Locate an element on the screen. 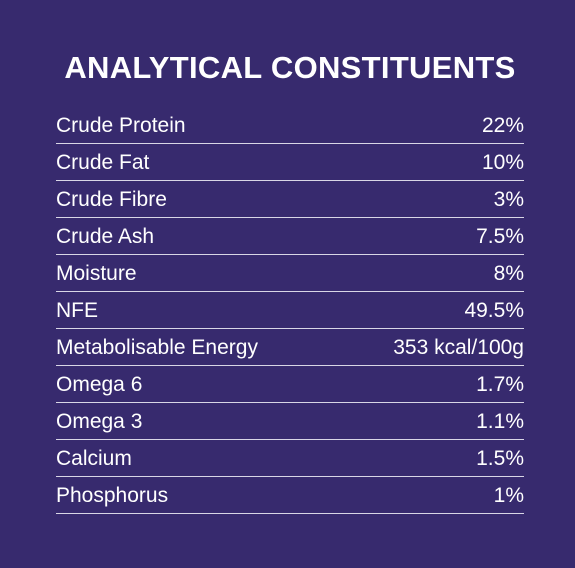 This screenshot has width=575, height=568. row-label: NFE is located at coordinates (77, 310).